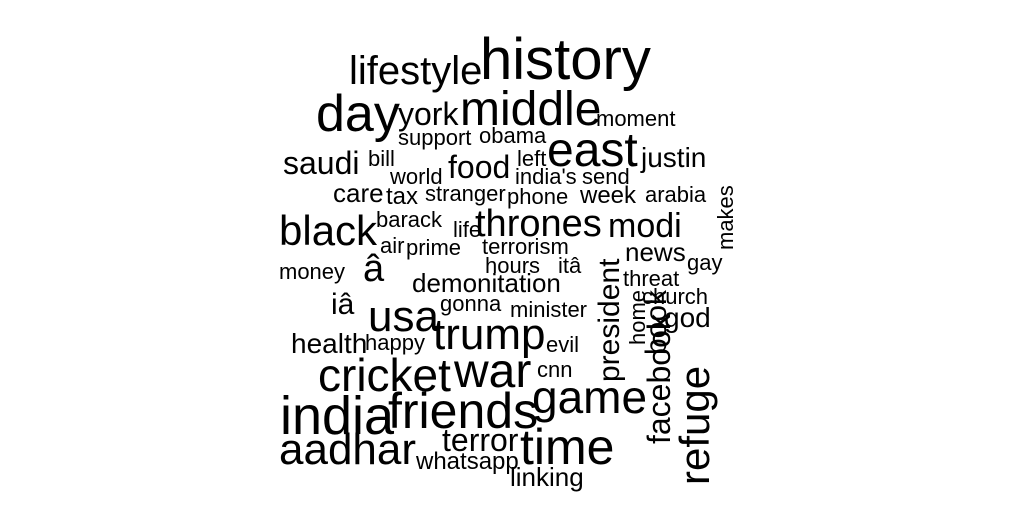 The width and height of the screenshot is (1033, 524). I want to click on word: iâ, so click(343, 304).